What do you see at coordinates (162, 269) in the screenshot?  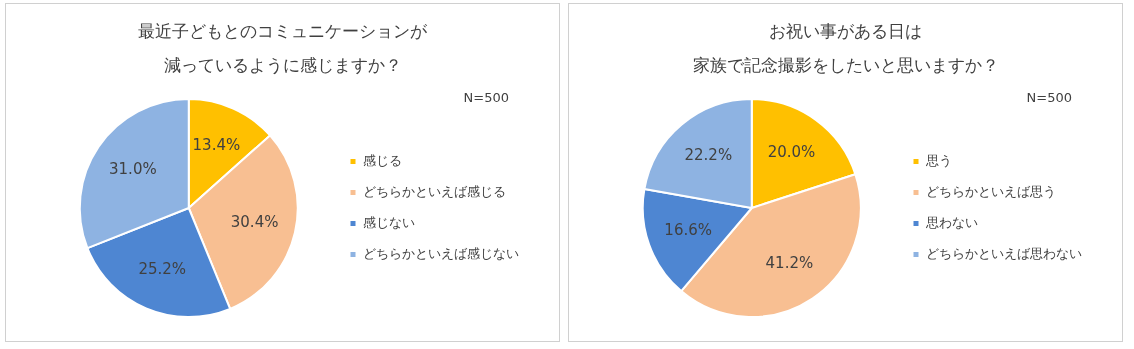 I see `data-label: 25.2%` at bounding box center [162, 269].